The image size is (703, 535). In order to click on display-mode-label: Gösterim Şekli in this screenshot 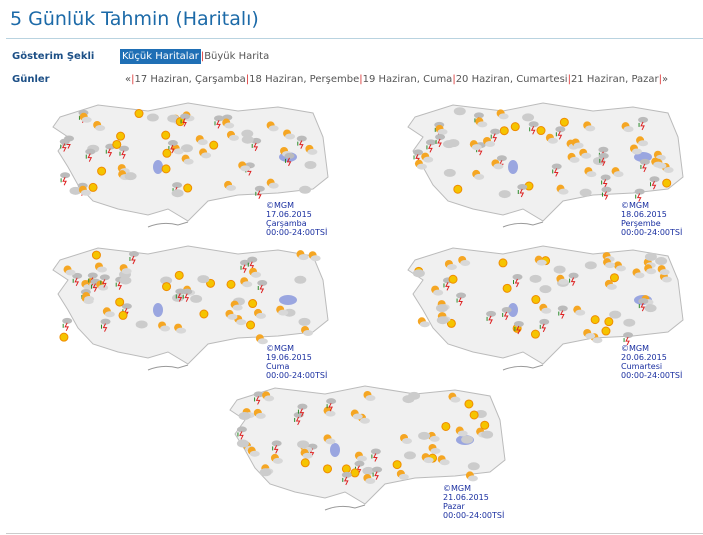, I will do `click(53, 56)`.